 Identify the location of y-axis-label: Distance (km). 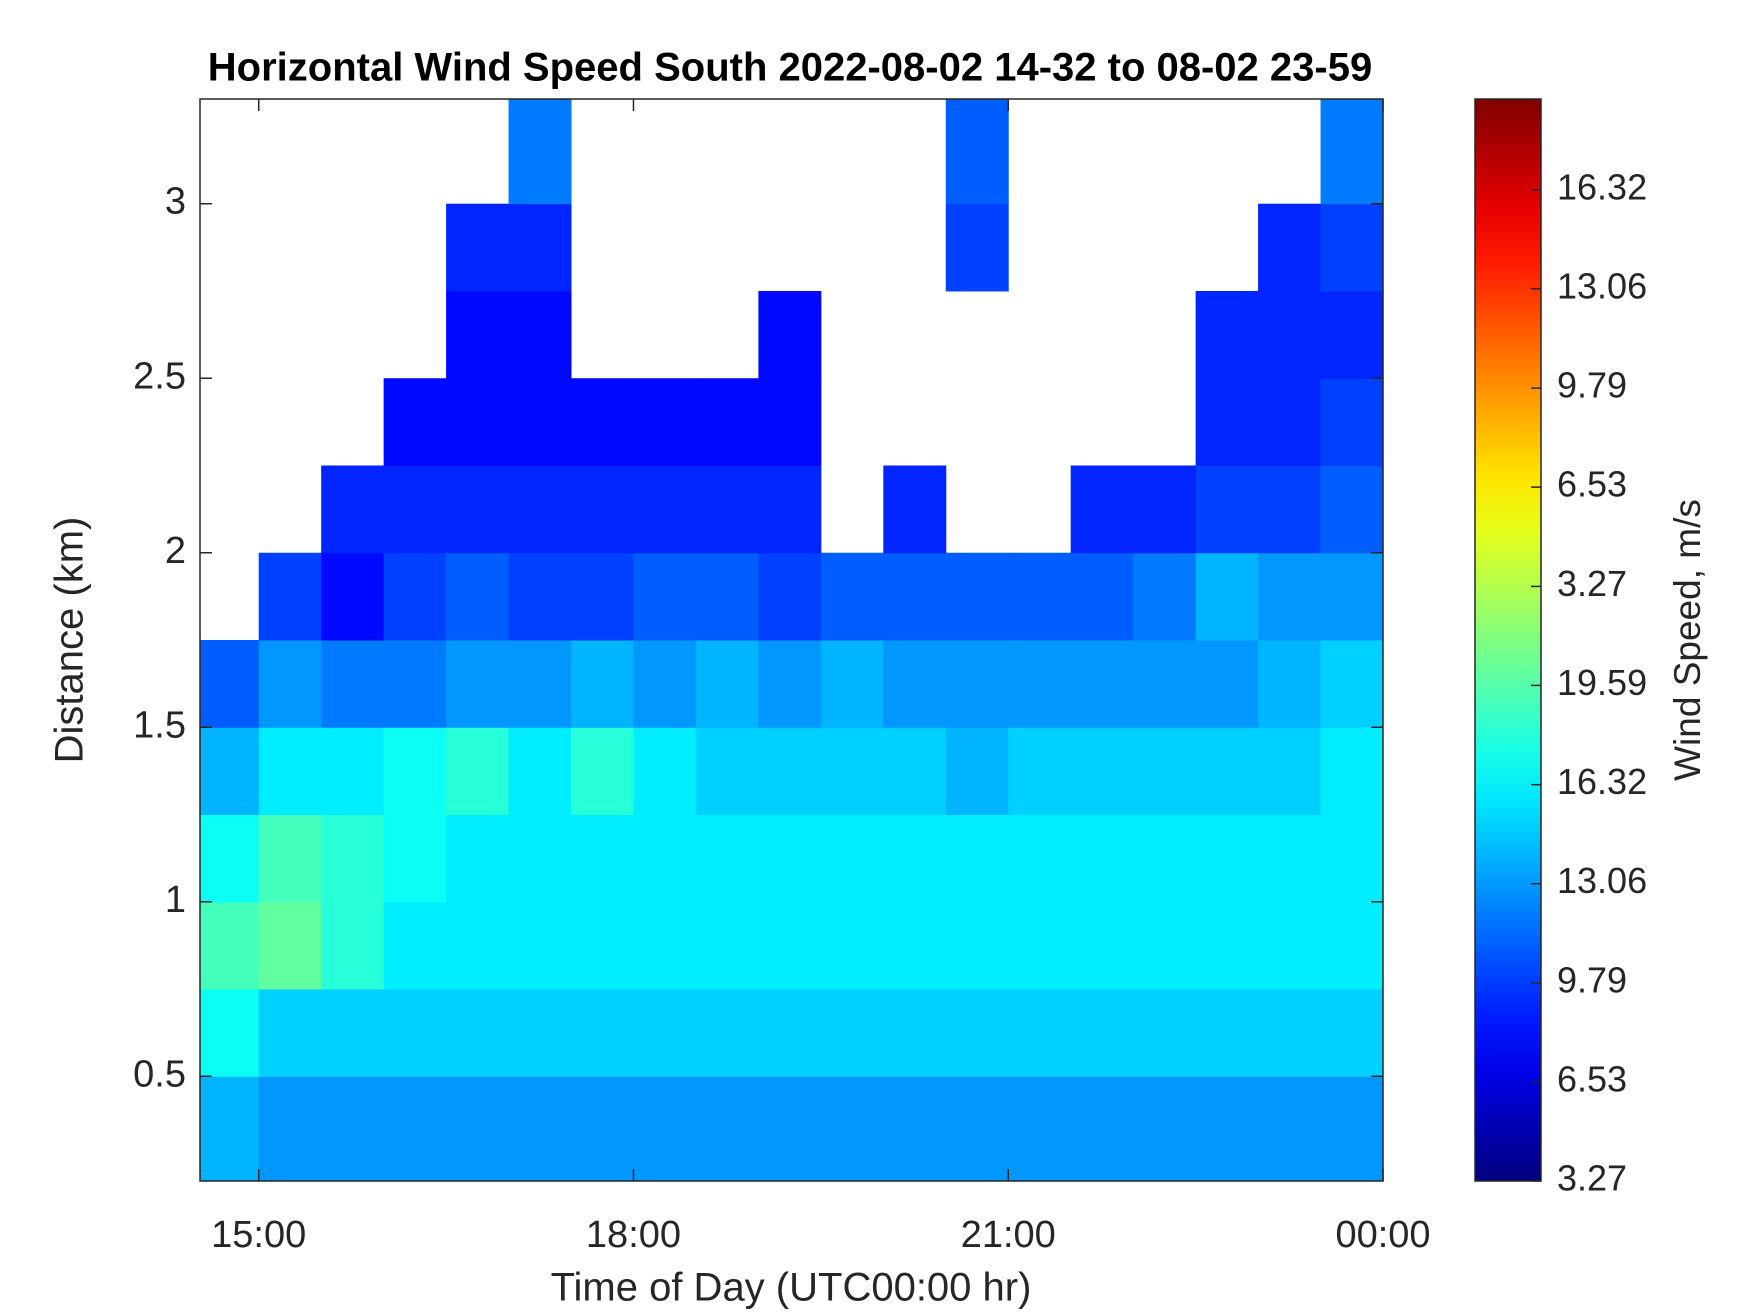
(70, 640).